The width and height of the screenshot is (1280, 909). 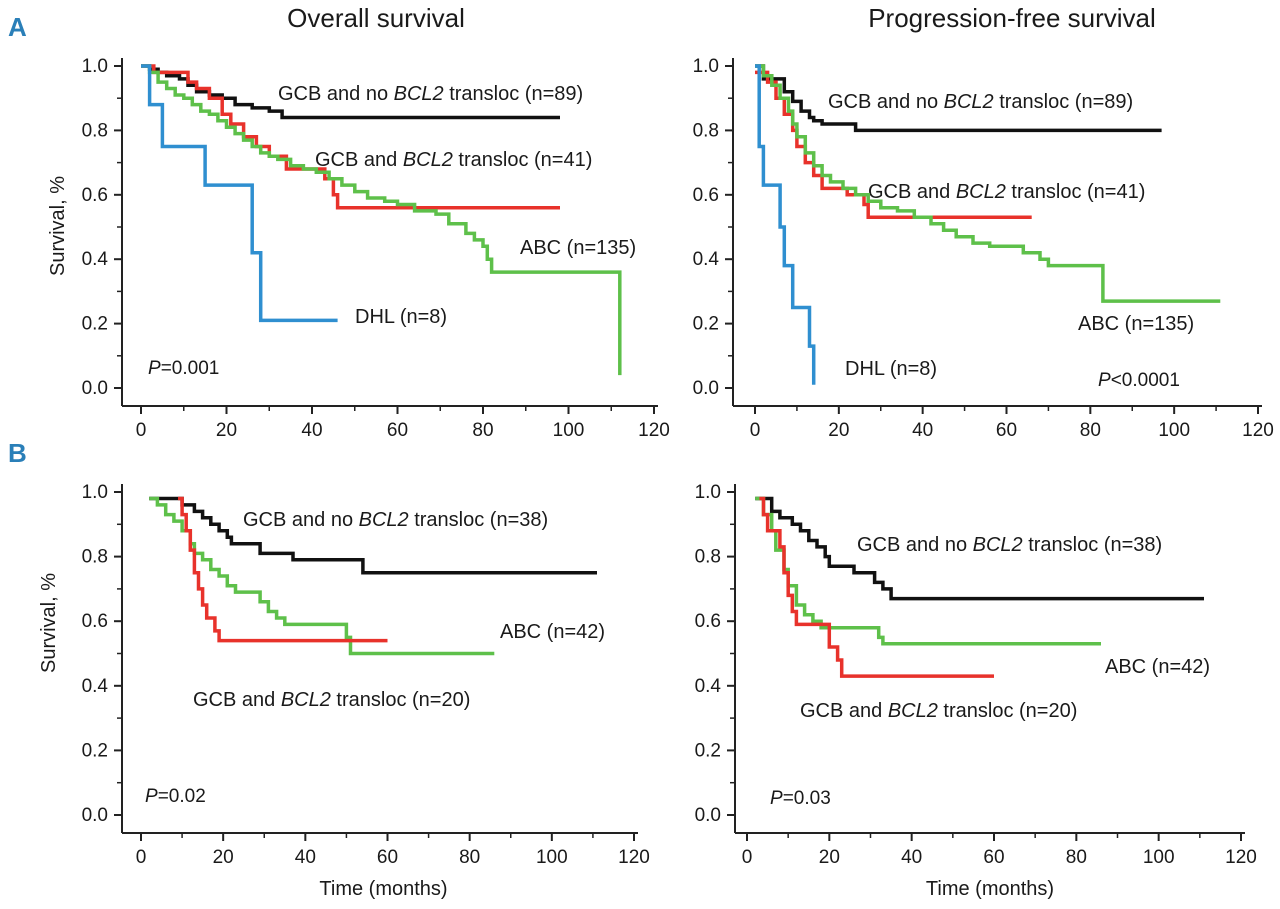 I want to click on column-title-overall-survival: Overall survival, so click(x=376, y=18).